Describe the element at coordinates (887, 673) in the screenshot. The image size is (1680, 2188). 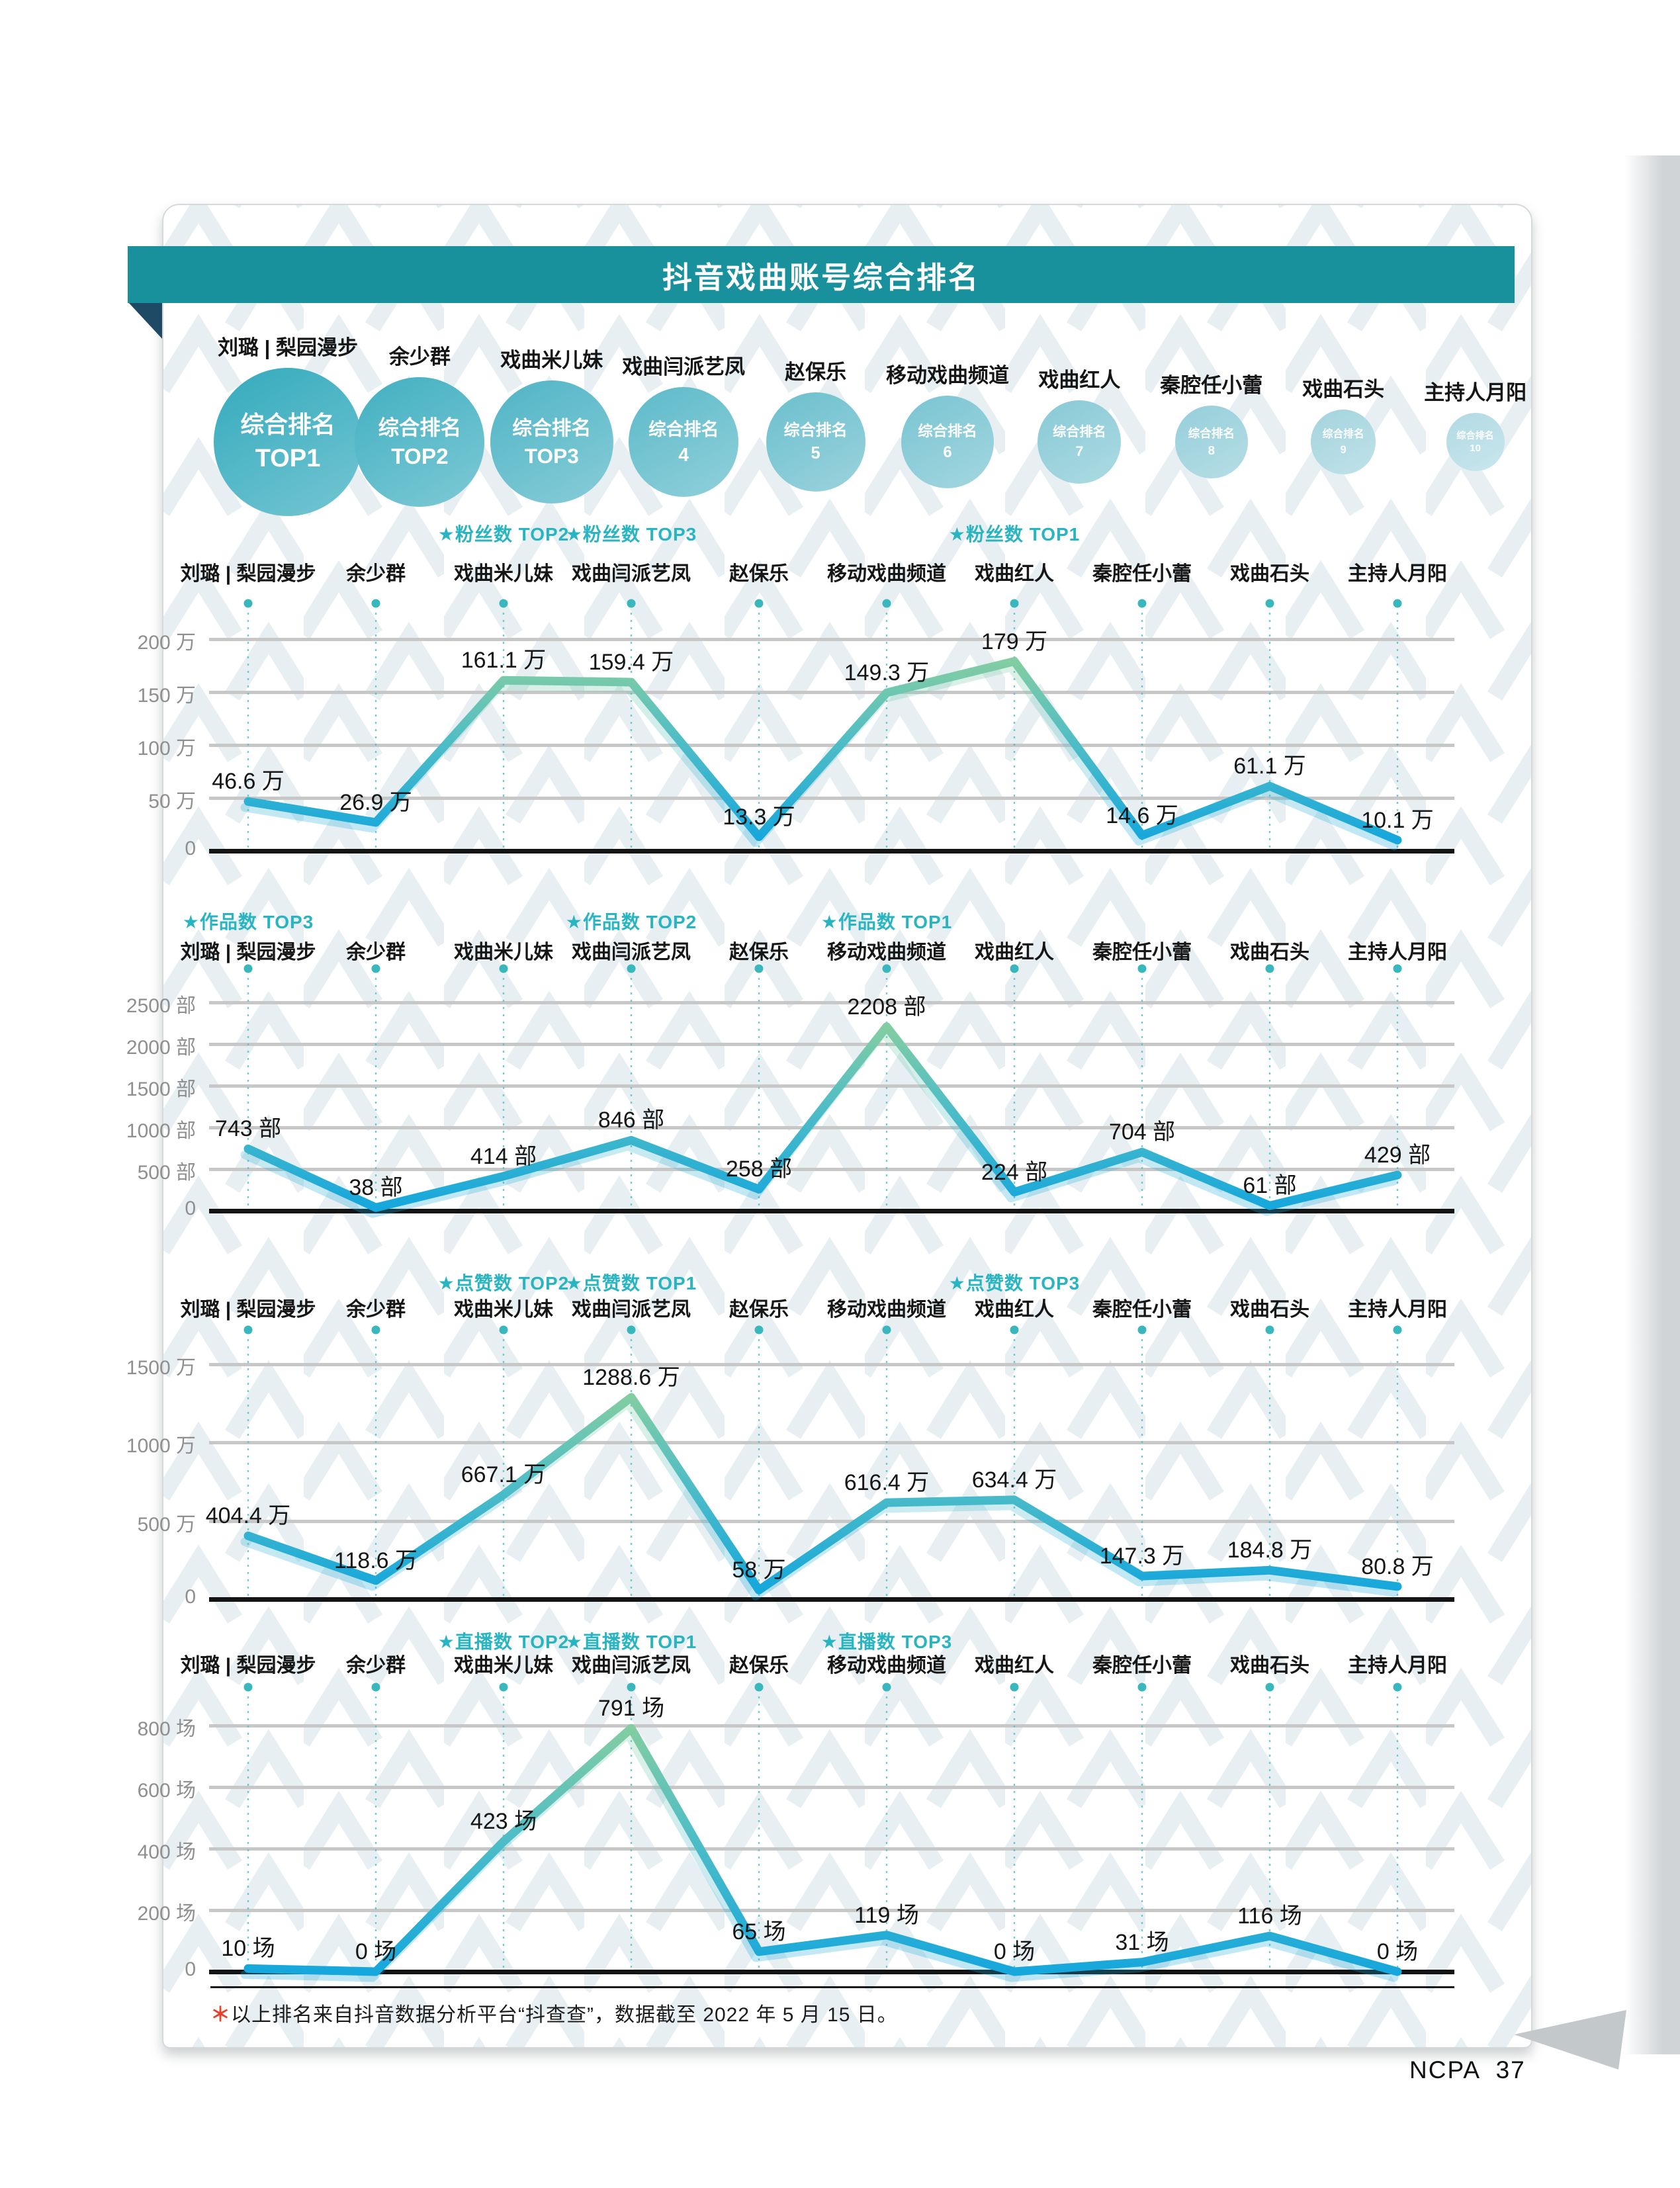
I see `data-point-label: 149.3 万` at that location.